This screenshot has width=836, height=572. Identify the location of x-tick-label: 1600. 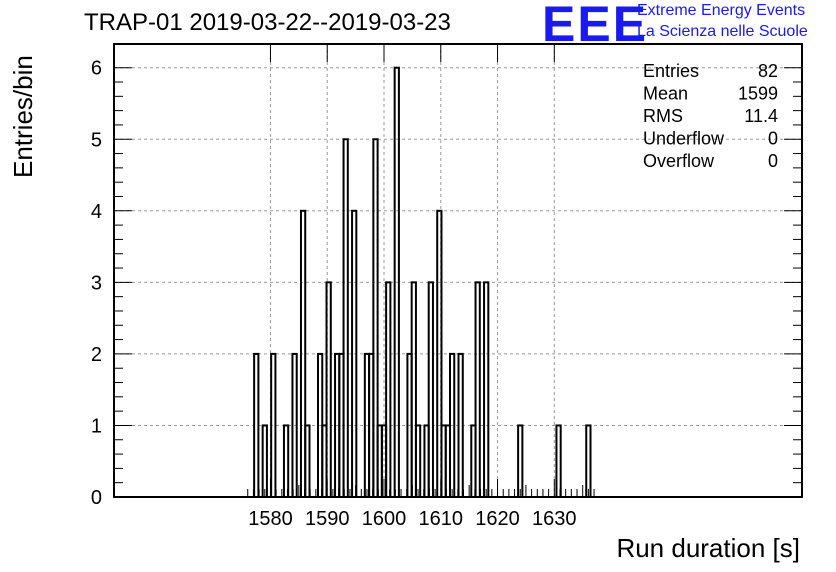
(384, 519).